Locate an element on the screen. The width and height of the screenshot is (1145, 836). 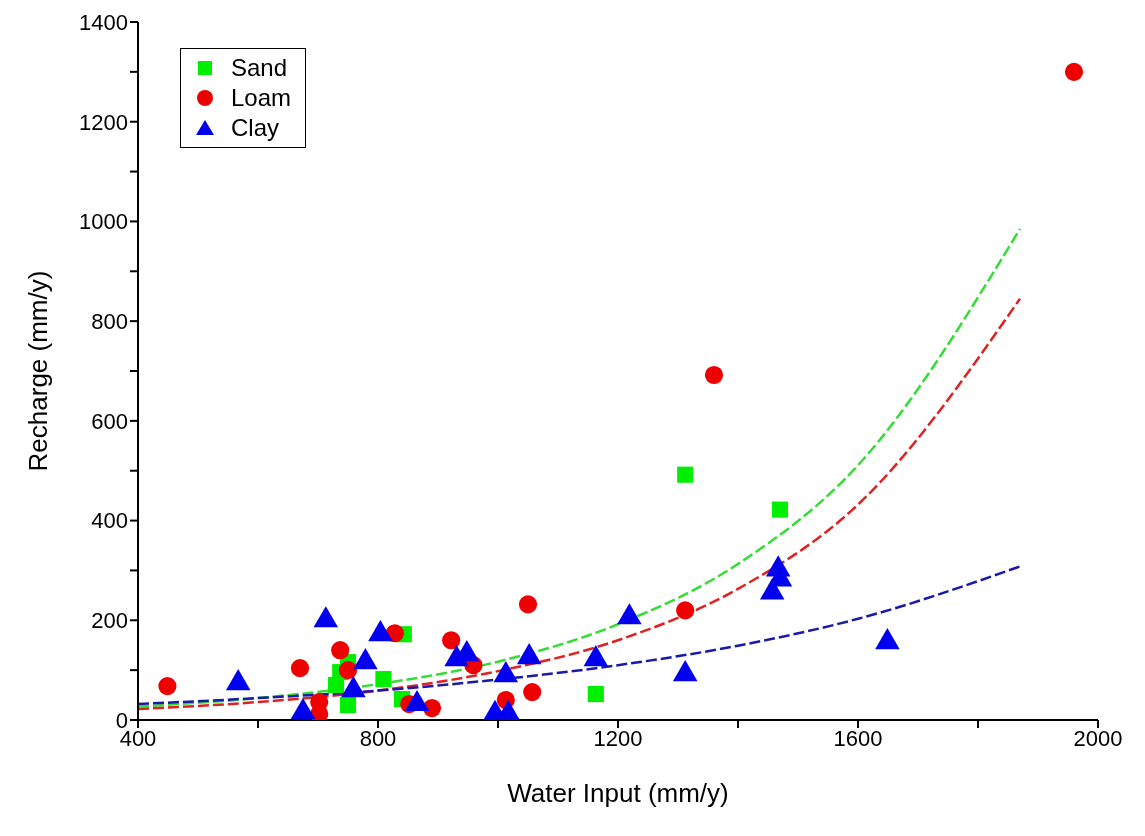
y-tick-label: 400 is located at coordinates (109, 521).